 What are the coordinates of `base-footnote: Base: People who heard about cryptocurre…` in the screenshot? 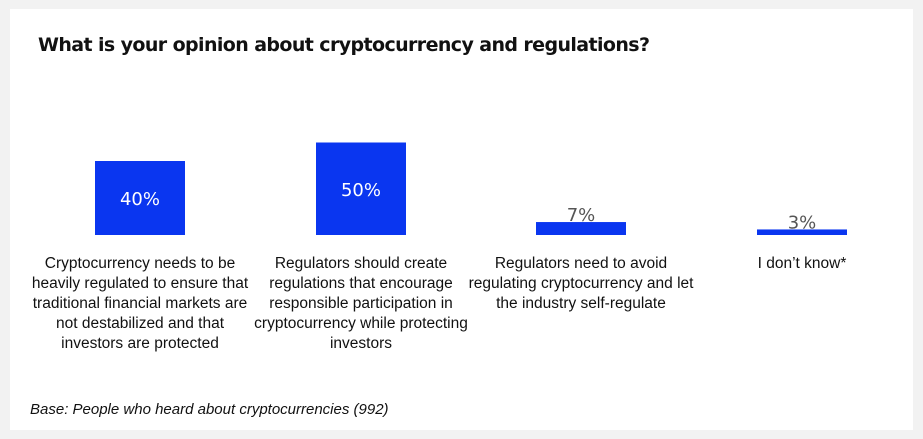 It's located at (209, 409).